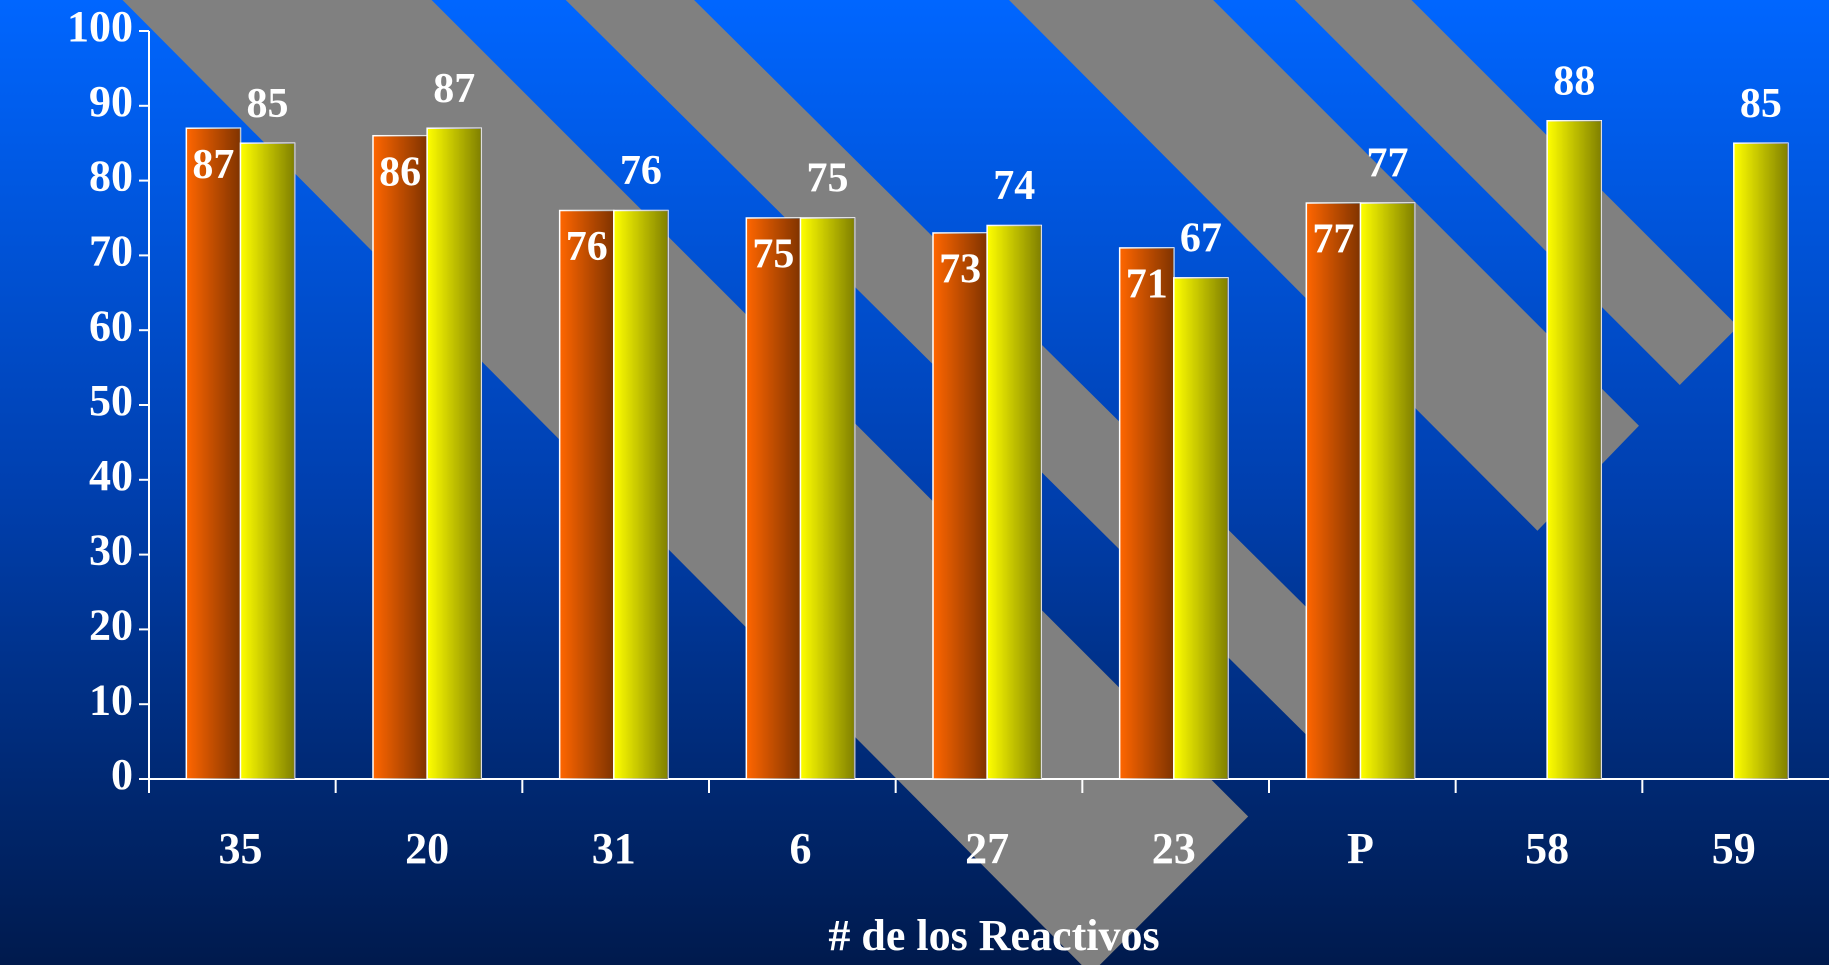  What do you see at coordinates (993, 935) in the screenshot?
I see `x-axis-label: # de los Reactivos` at bounding box center [993, 935].